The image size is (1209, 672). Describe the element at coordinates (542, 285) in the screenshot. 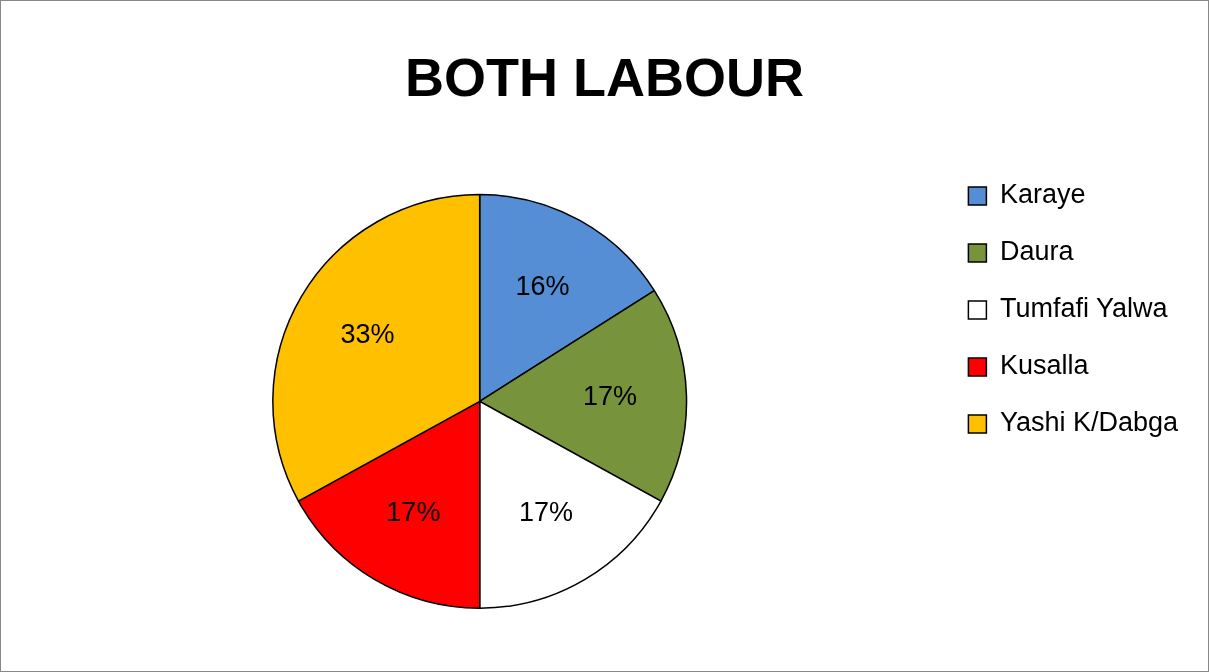

I see `data-label: 16%` at that location.